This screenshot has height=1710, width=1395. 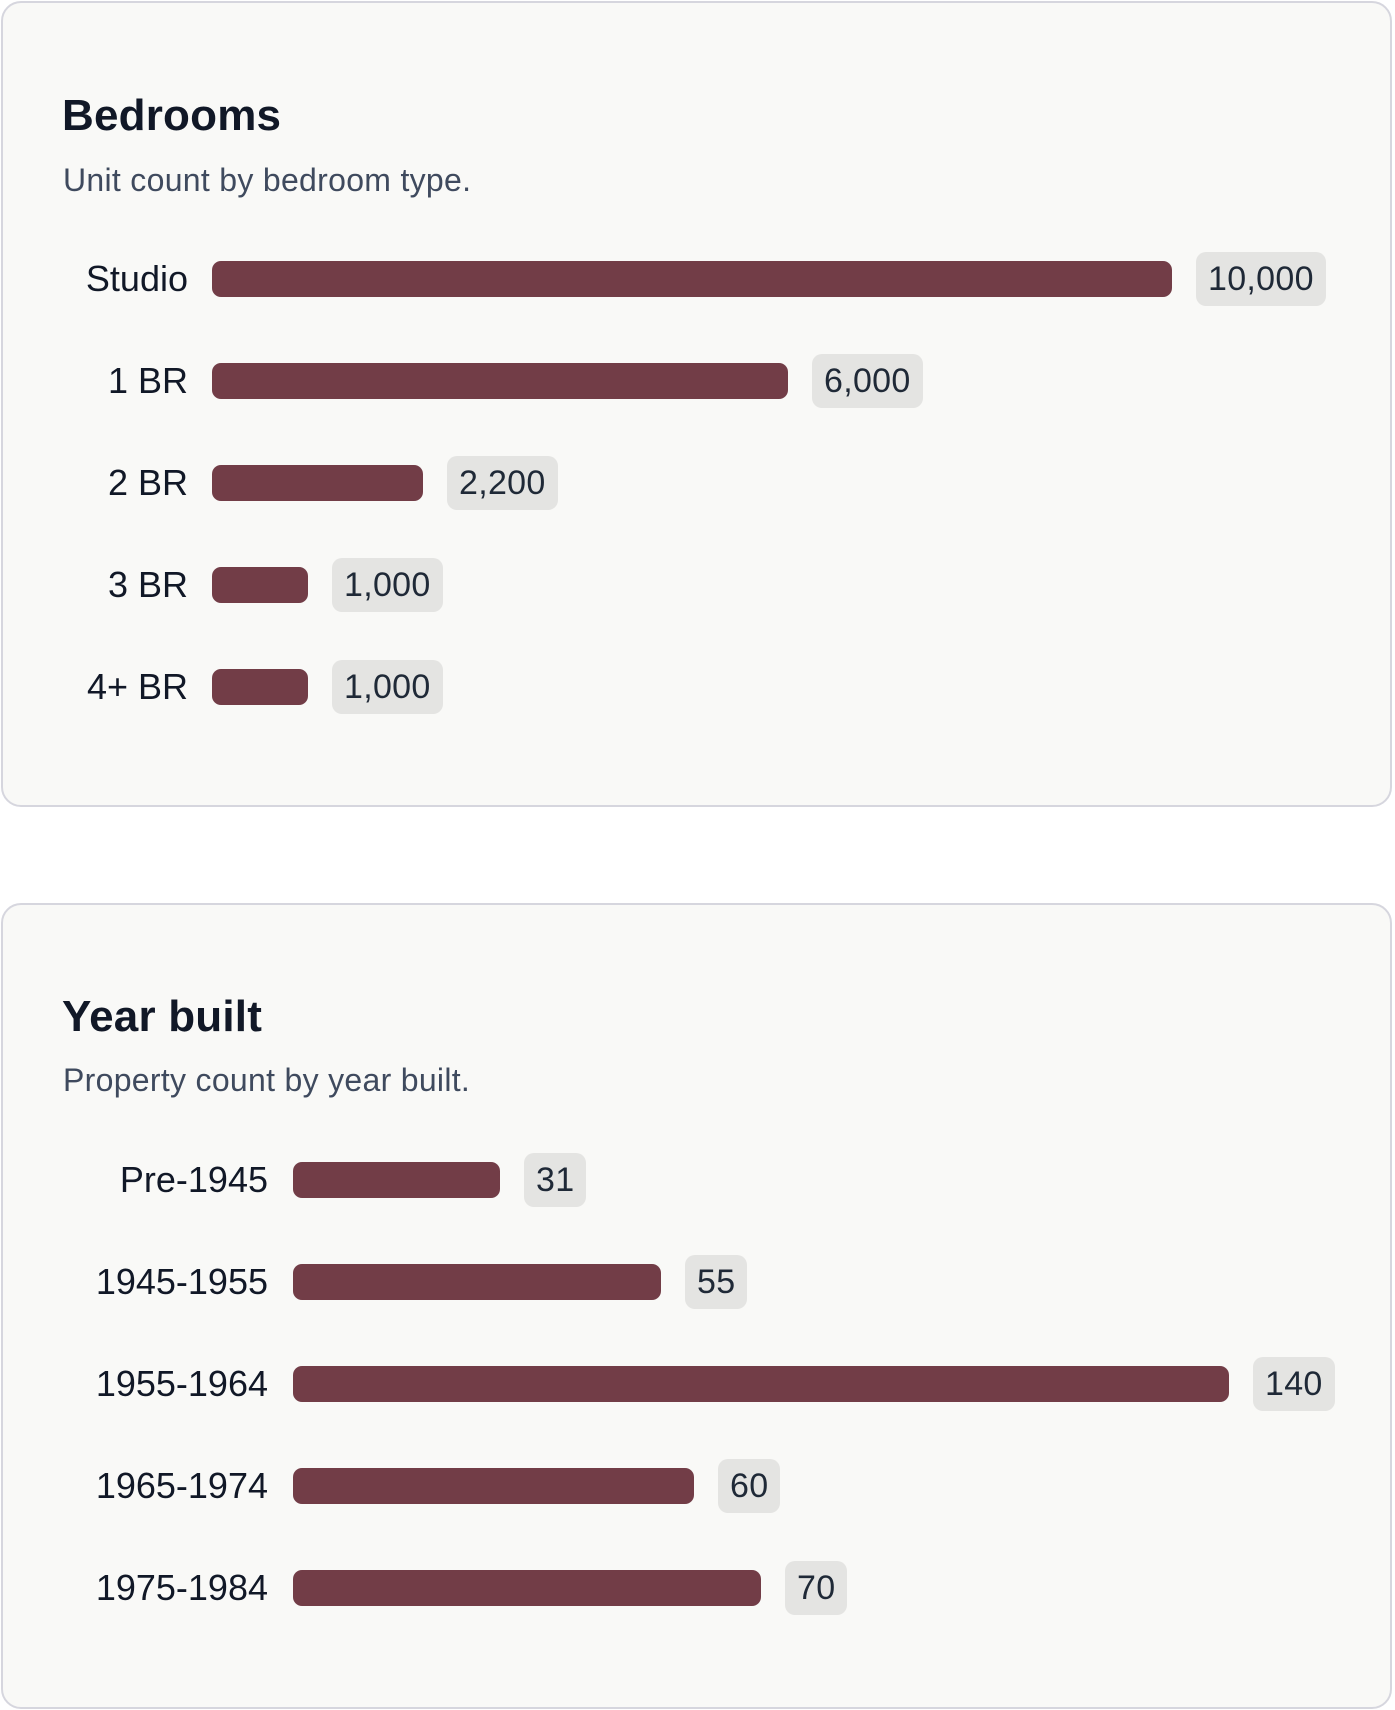 I want to click on year-built-row-pre-1945: Pre-1945 31, so click(x=696, y=1180).